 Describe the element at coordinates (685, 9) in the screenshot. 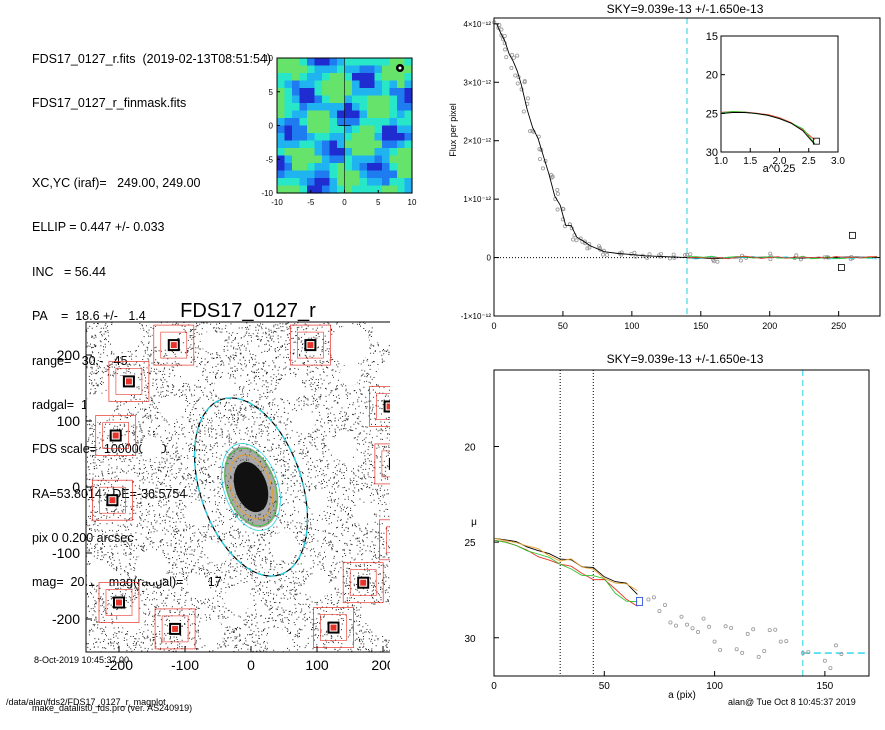

I see `flux-plot-title: SKY=9.039e-13 +/-1.650e-13` at that location.